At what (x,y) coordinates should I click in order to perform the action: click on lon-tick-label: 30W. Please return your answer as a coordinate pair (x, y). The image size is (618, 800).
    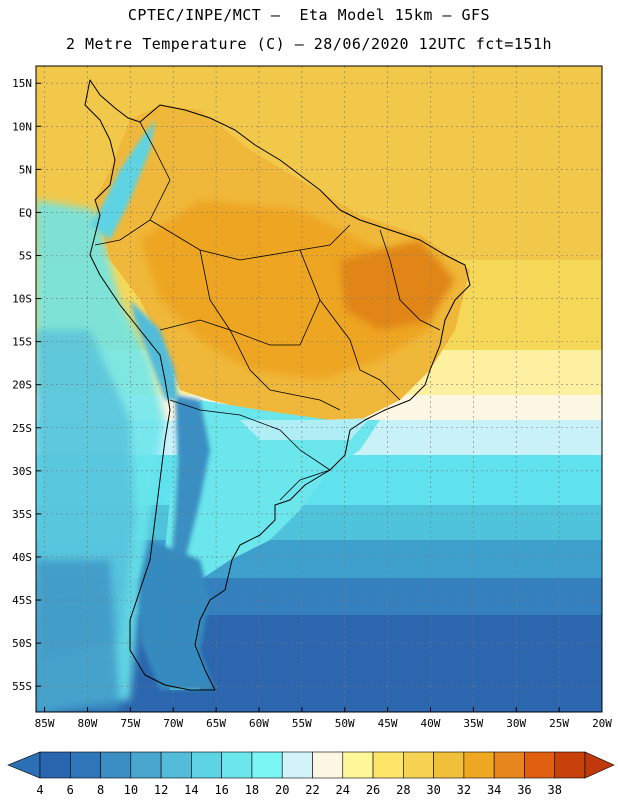
    Looking at the image, I should click on (516, 723).